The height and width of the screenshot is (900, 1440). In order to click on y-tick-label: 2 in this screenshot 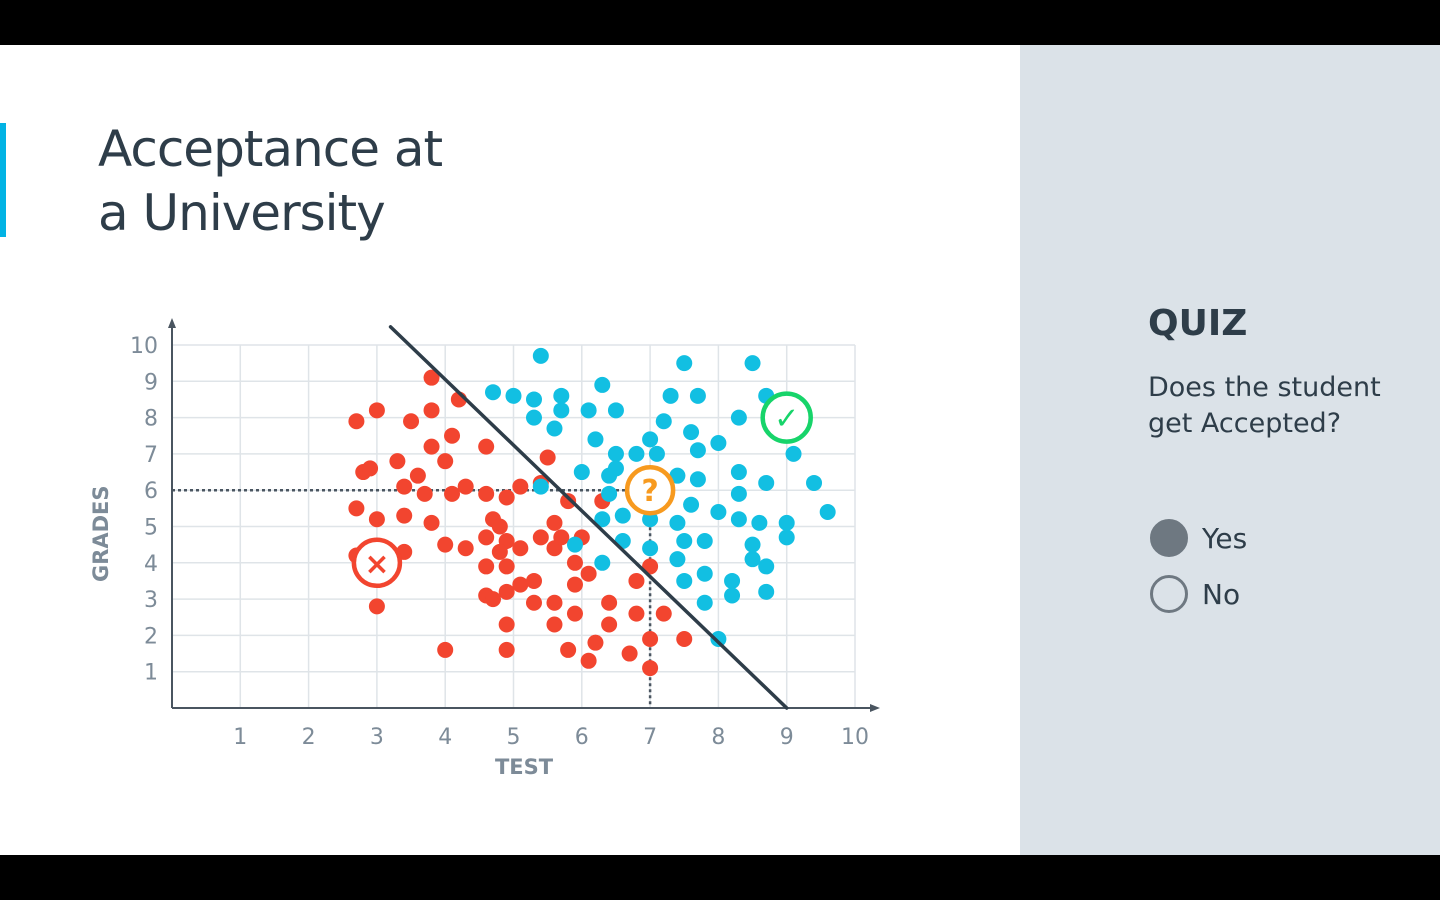, I will do `click(151, 636)`.